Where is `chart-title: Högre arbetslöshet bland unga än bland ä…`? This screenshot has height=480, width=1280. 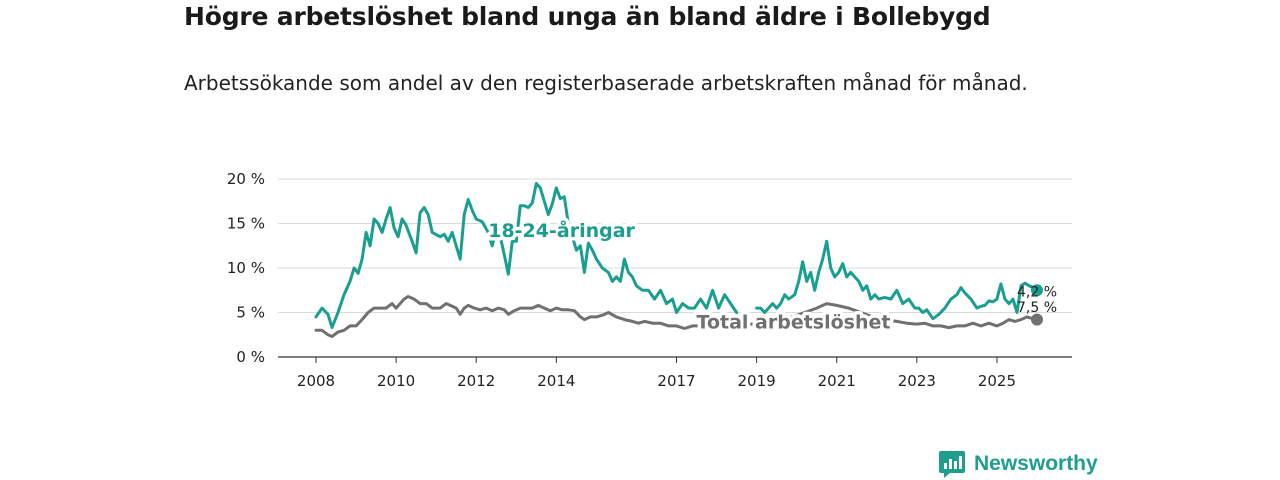
chart-title: Högre arbetslöshet bland unga än bland ä… is located at coordinates (587, 16).